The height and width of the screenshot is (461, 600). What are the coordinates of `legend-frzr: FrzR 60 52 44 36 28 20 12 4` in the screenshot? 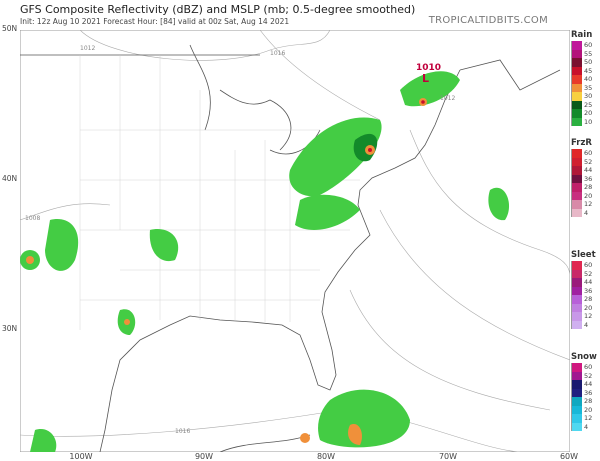 It's located at (585, 177).